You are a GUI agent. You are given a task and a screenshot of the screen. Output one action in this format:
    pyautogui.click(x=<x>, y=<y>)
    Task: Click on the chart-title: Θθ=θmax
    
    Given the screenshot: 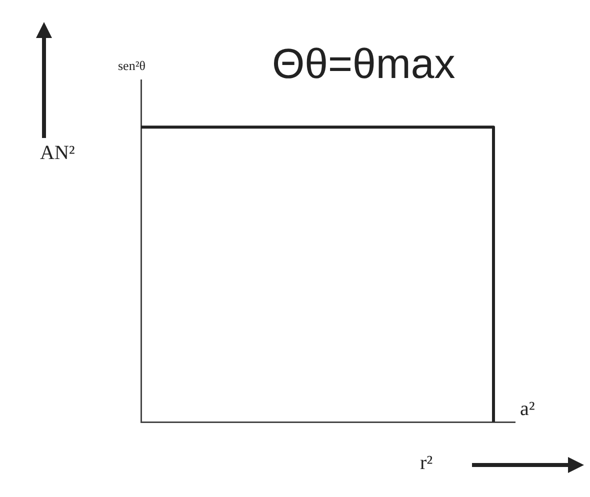 What is the action you would take?
    pyautogui.click(x=364, y=64)
    